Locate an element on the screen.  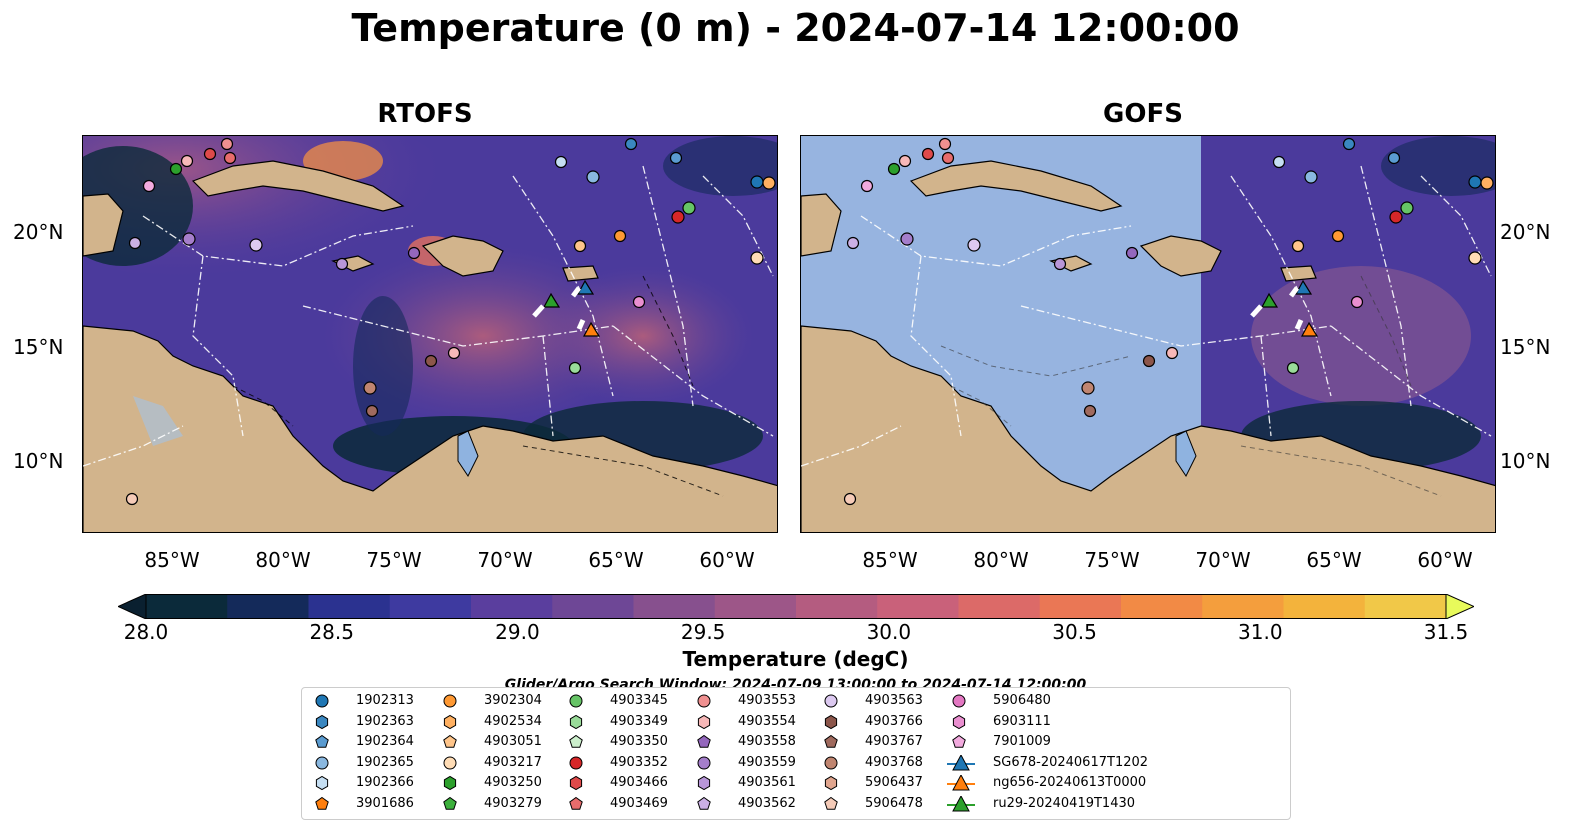
legend-item-label: 4903558 is located at coordinates (767, 741).